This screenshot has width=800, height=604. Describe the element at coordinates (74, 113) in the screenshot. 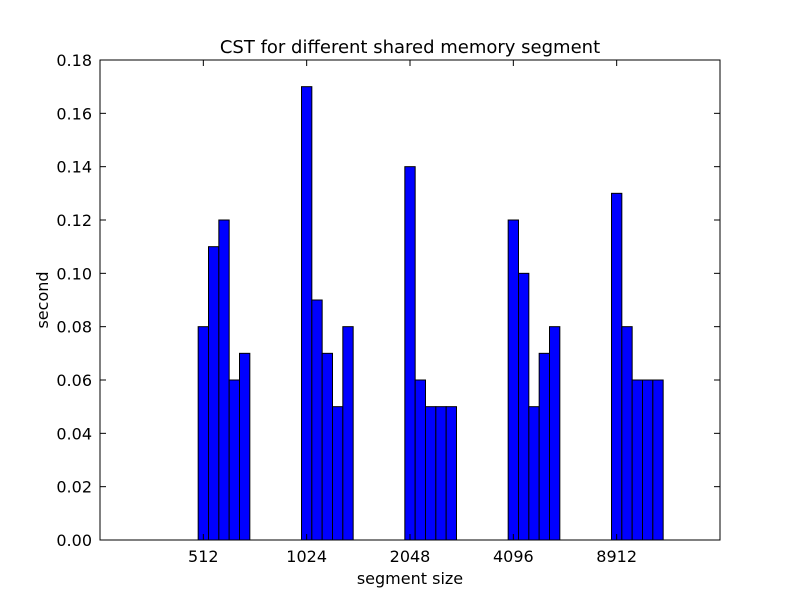

I see `y-tick-label: 0.16` at that location.